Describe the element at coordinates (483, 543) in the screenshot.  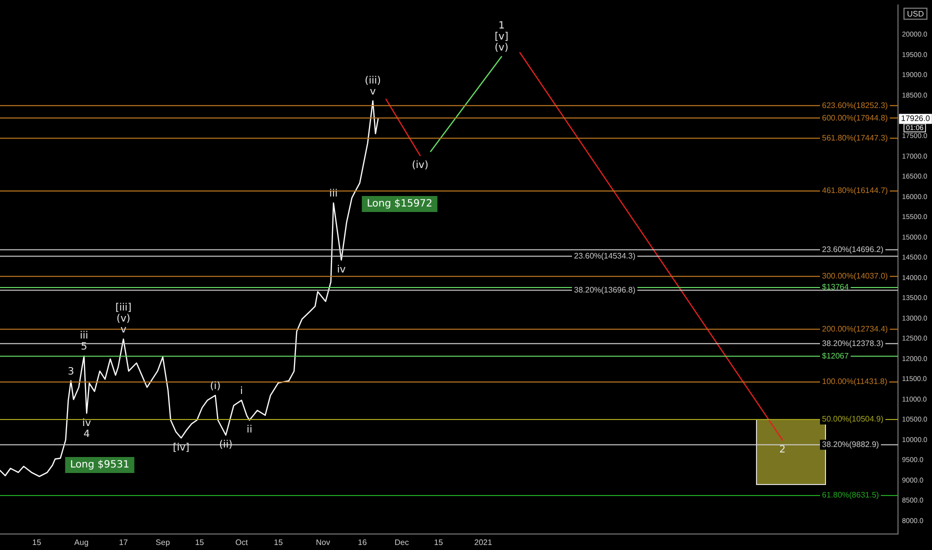
I see `x-tick-label: 2021` at that location.